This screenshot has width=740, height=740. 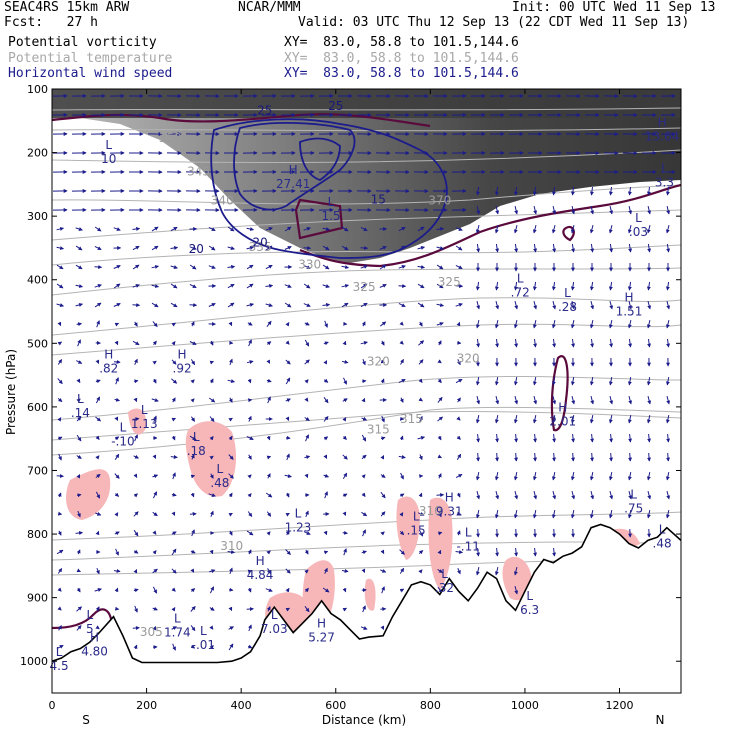 What do you see at coordinates (366, 431) in the screenshot?
I see `theta-contour` at bounding box center [366, 431].